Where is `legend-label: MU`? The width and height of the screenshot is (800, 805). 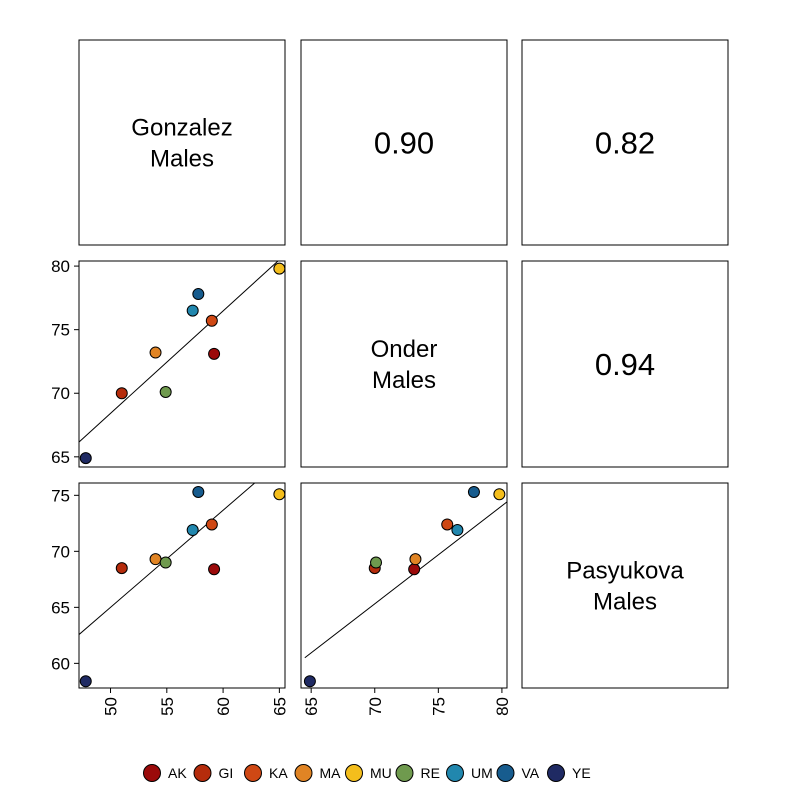
legend-label: MU is located at coordinates (381, 773).